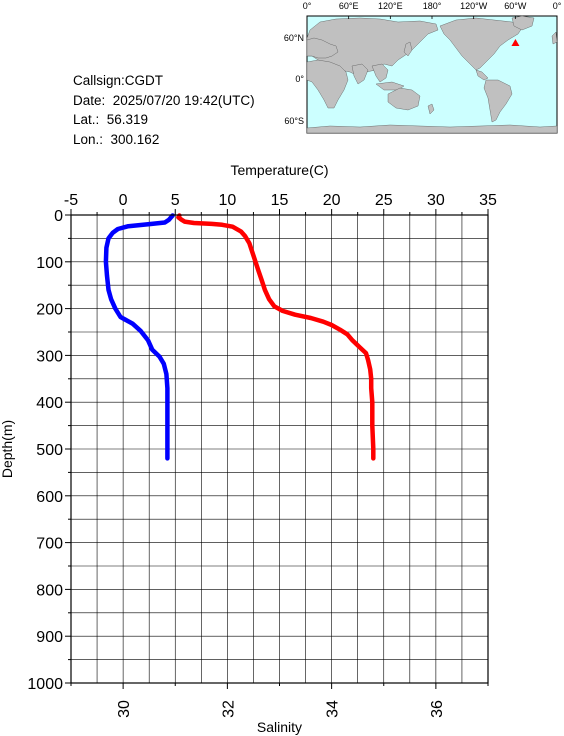  Describe the element at coordinates (7, 449) in the screenshot. I see `depth-axis-title: Depth(m)` at that location.